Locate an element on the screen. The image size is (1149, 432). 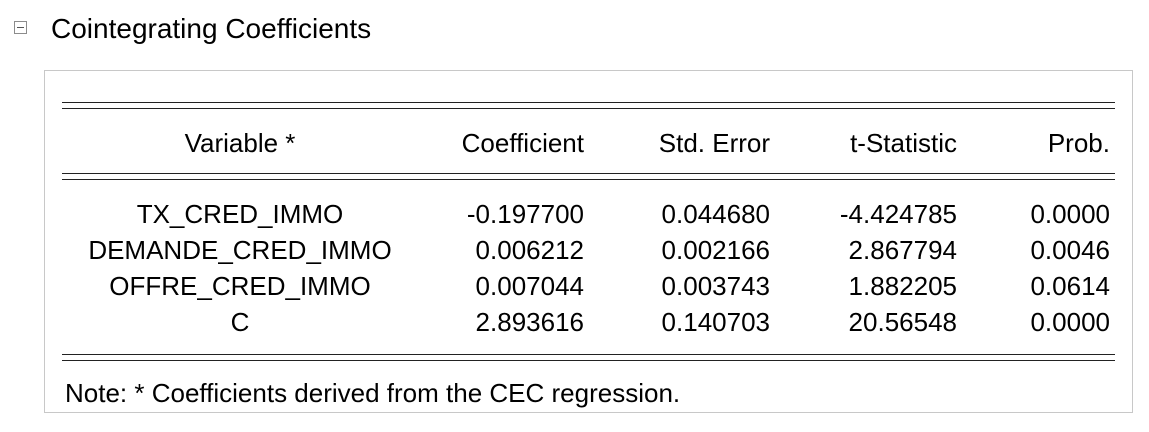
cell-std-error: 0.002166 is located at coordinates (715, 250).